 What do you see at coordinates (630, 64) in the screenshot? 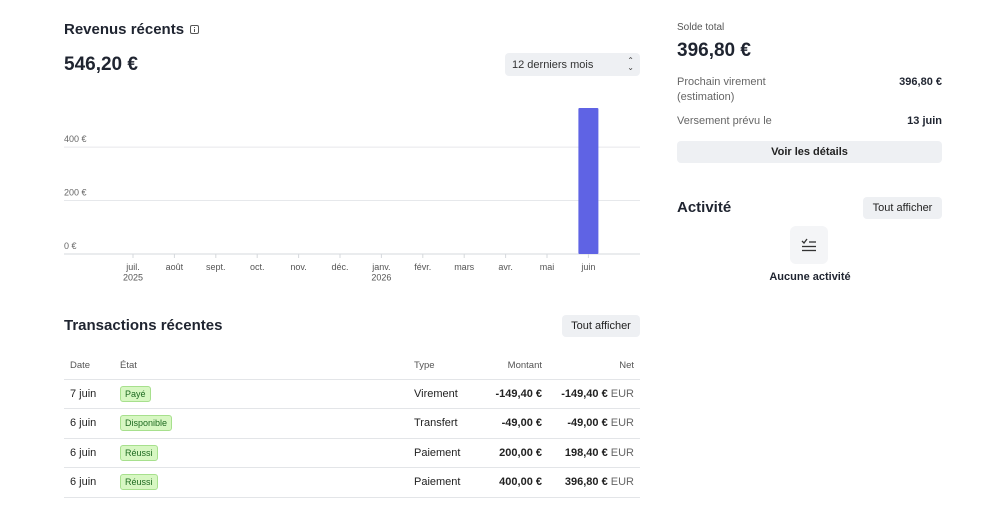
I see `chevron-up-down-icon: ⌃ ⌄` at bounding box center [630, 64].